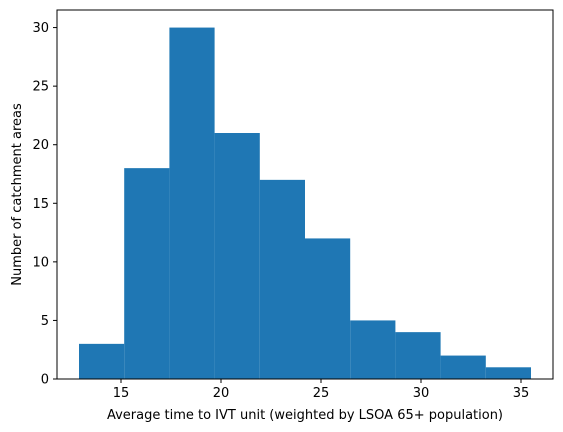 This screenshot has width=563, height=432. Describe the element at coordinates (321, 393) in the screenshot. I see `x-tick-label: 25` at that location.